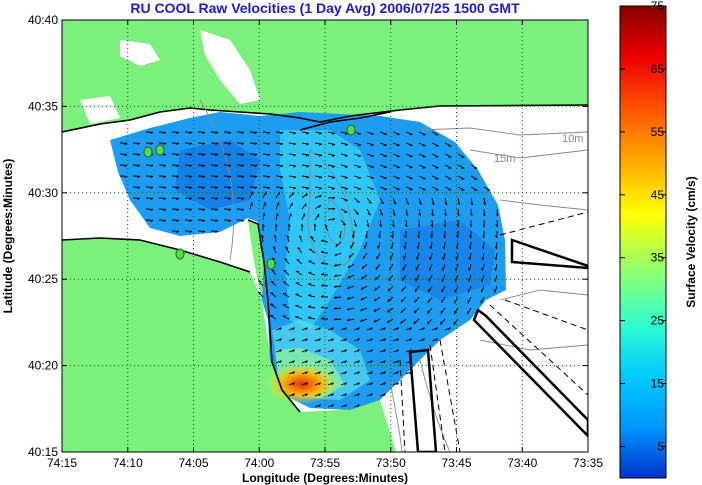 The height and width of the screenshot is (485, 702). I want to click on coastline, so click(325, 118).